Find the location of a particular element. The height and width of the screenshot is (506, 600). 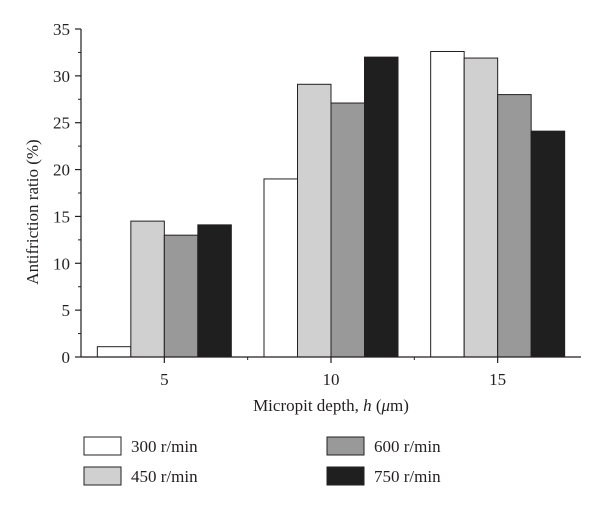

x-axis-label: Micropit depth, h (μm) is located at coordinates (331, 405).